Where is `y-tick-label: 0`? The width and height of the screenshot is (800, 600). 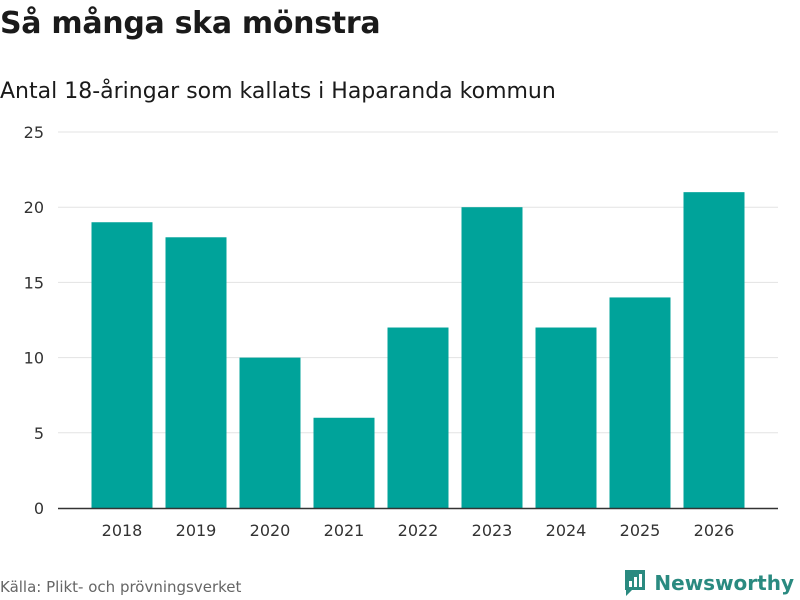 y-tick-label: 0 is located at coordinates (39, 508).